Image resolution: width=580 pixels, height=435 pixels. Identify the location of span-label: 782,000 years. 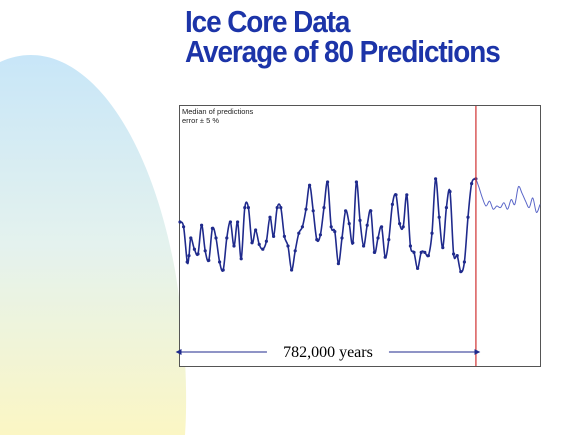
(328, 352).